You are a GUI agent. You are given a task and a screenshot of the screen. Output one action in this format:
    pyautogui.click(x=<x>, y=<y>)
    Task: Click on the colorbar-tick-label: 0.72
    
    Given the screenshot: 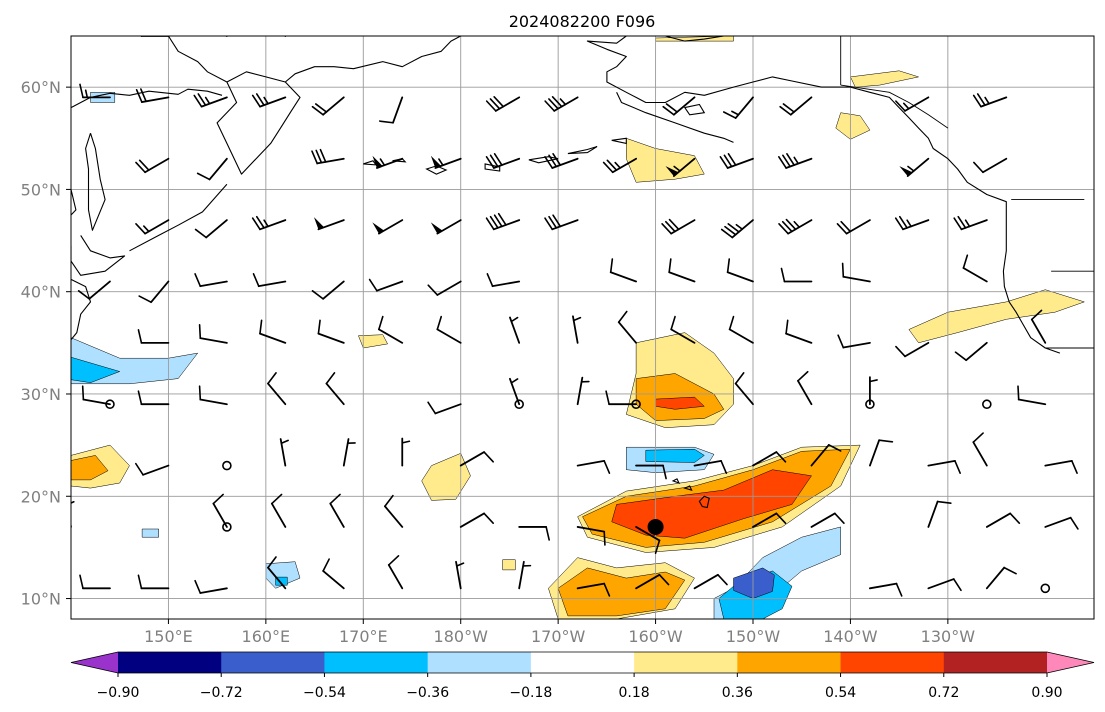 What is the action you would take?
    pyautogui.click(x=943, y=693)
    